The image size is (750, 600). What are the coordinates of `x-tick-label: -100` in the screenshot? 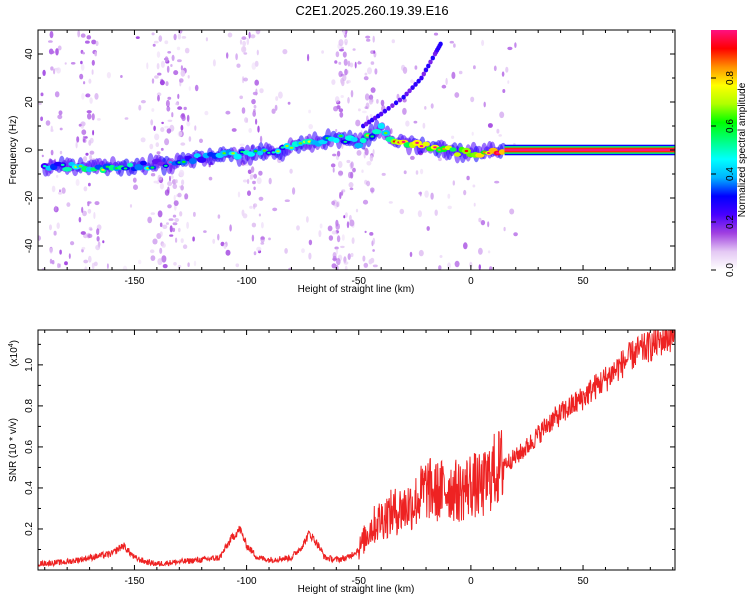 It's located at (247, 281).